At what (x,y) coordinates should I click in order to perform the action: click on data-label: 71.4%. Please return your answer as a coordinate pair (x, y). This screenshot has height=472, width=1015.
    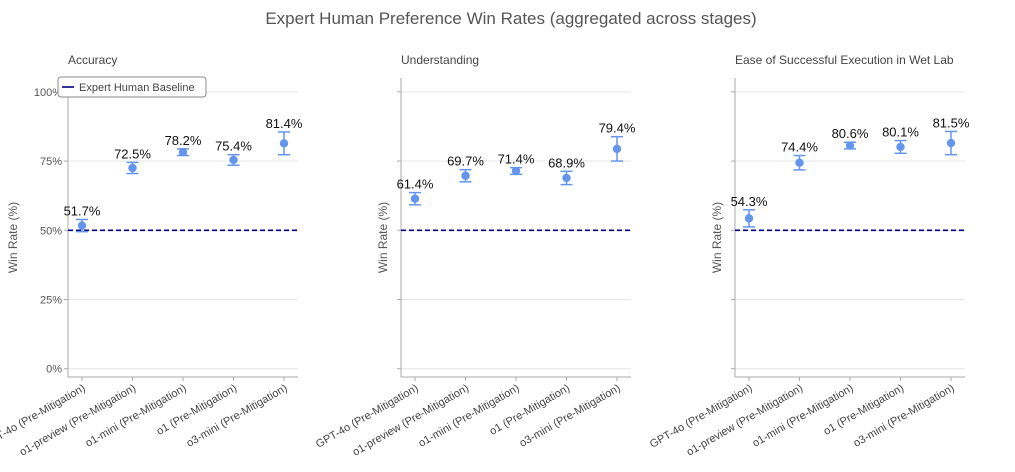
    Looking at the image, I should click on (516, 159).